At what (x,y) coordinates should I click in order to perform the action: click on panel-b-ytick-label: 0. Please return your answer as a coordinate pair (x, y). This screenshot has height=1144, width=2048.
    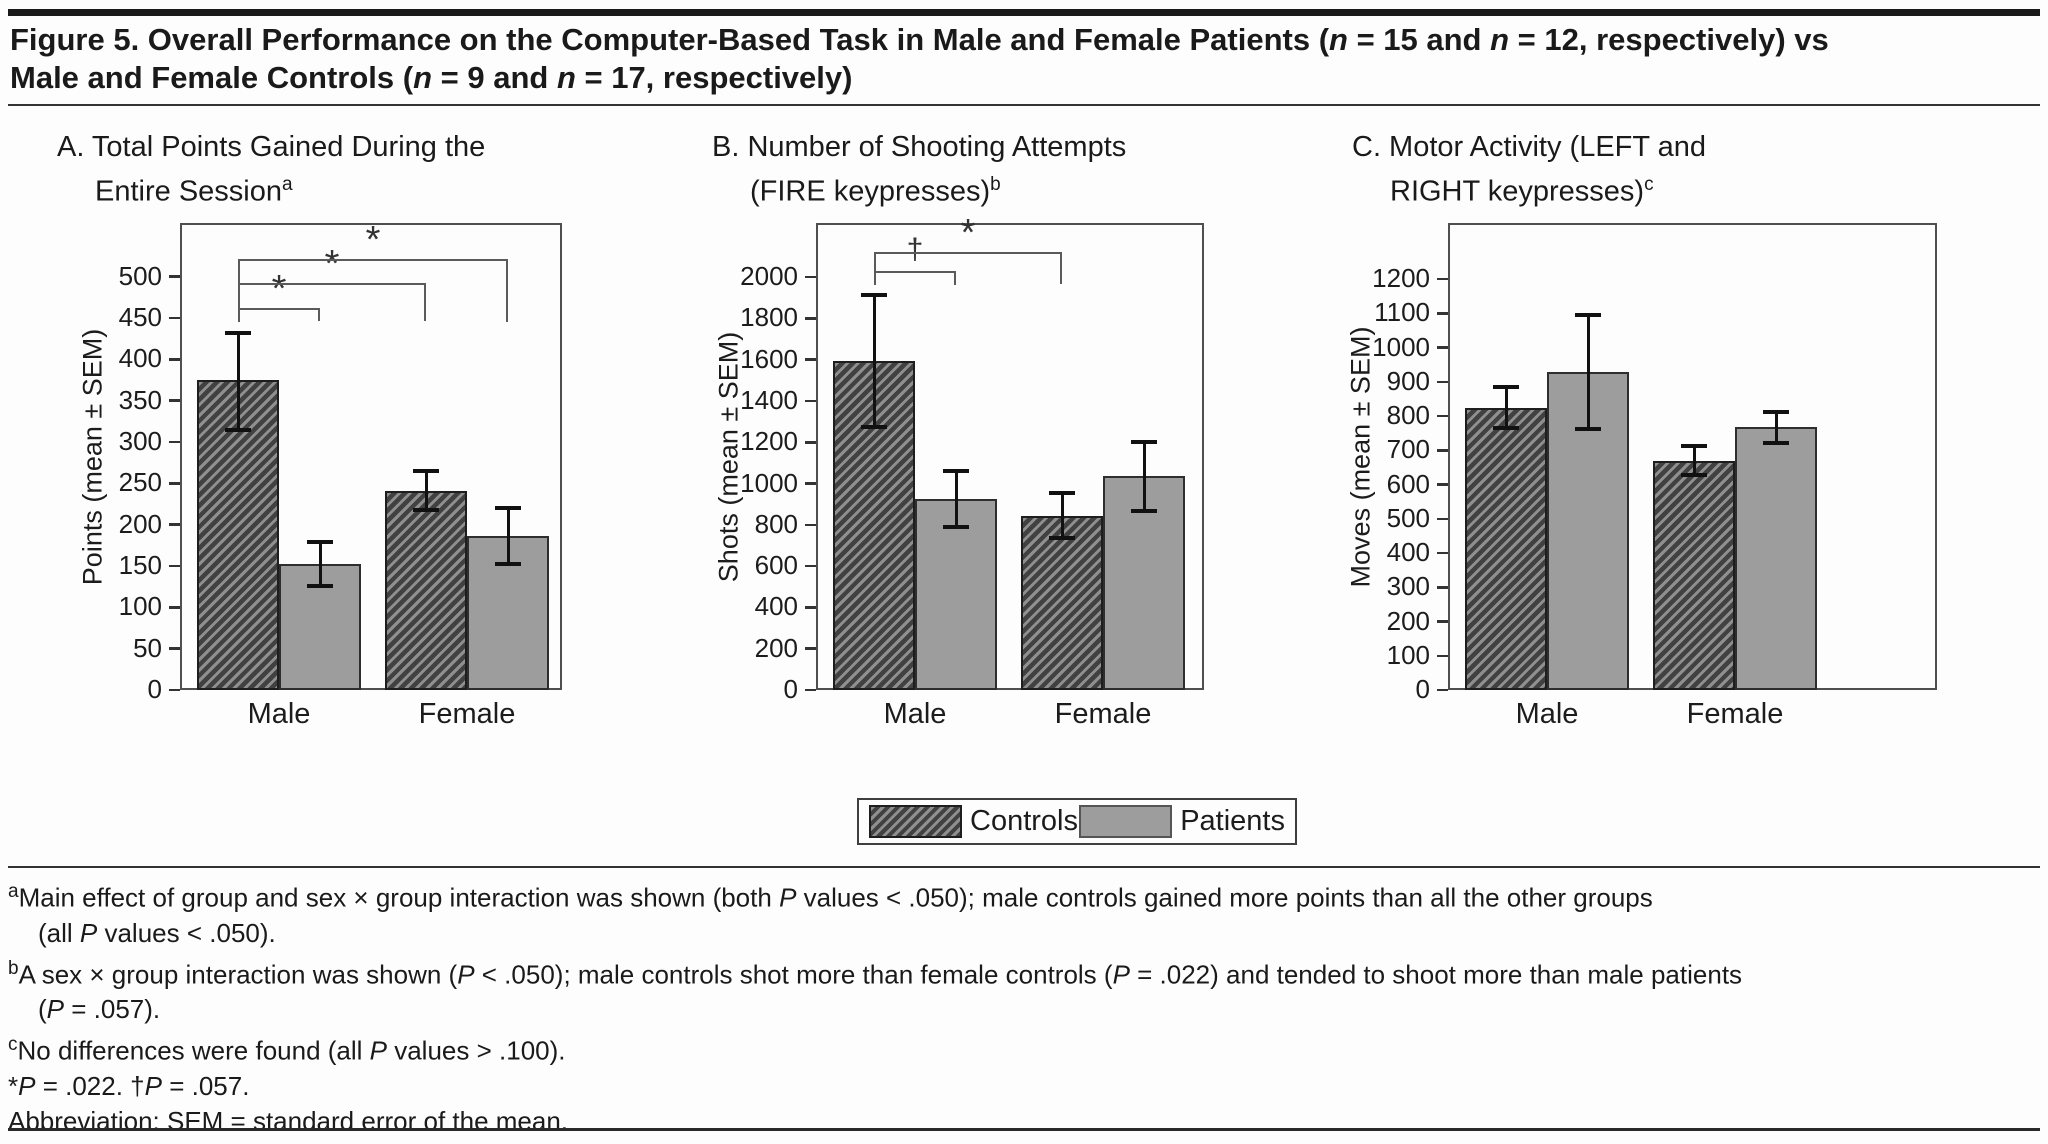
    Looking at the image, I should click on (790, 689).